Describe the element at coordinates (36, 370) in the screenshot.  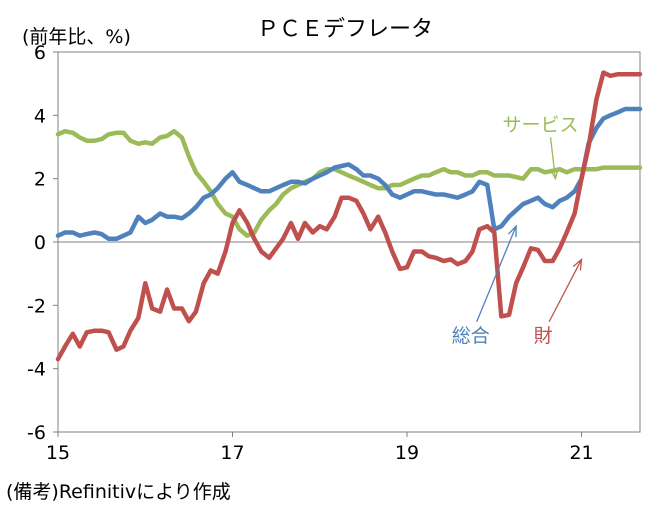
I see `y-tick-label: -4` at that location.